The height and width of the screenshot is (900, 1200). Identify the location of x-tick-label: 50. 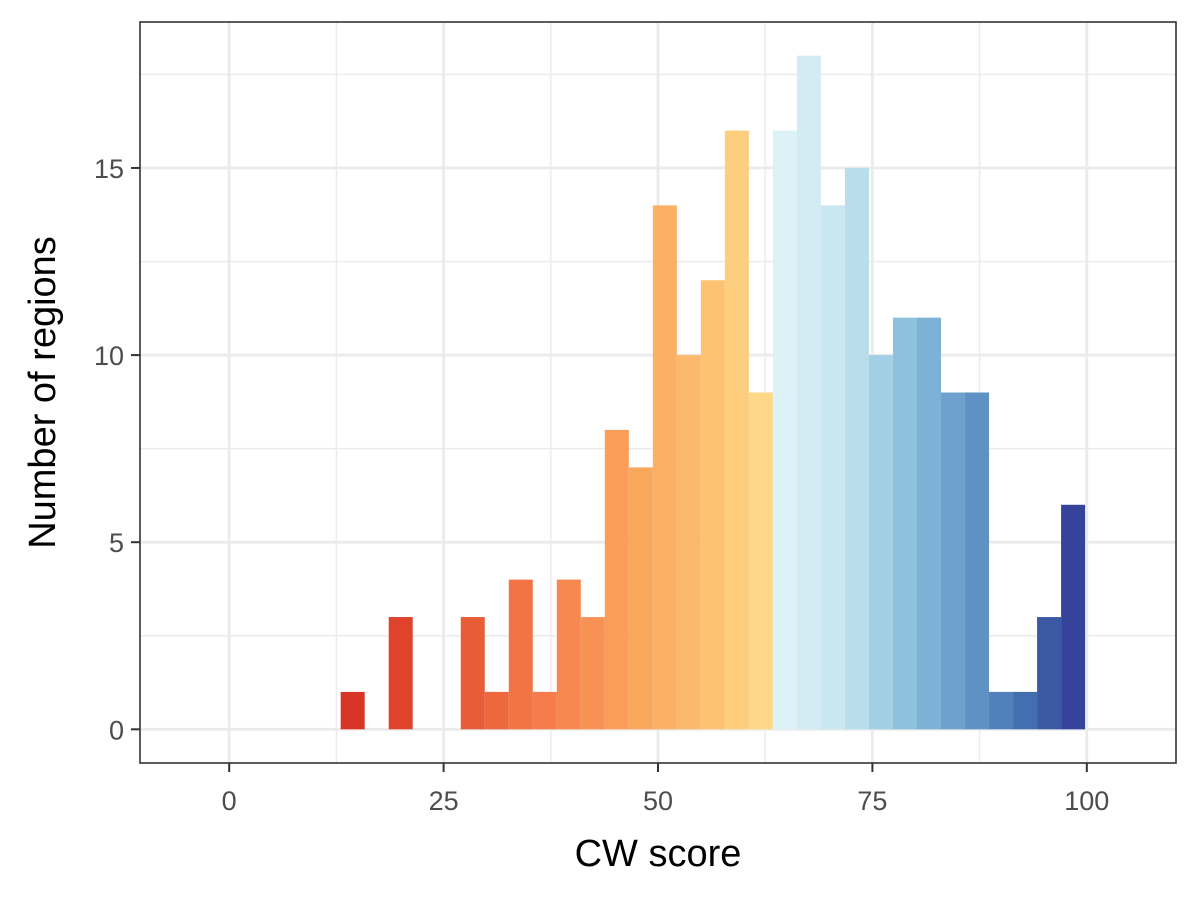
(658, 801).